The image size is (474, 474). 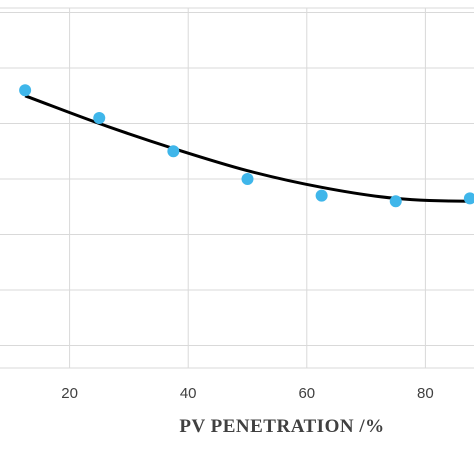 What do you see at coordinates (425, 393) in the screenshot?
I see `x-tick-label: 80` at bounding box center [425, 393].